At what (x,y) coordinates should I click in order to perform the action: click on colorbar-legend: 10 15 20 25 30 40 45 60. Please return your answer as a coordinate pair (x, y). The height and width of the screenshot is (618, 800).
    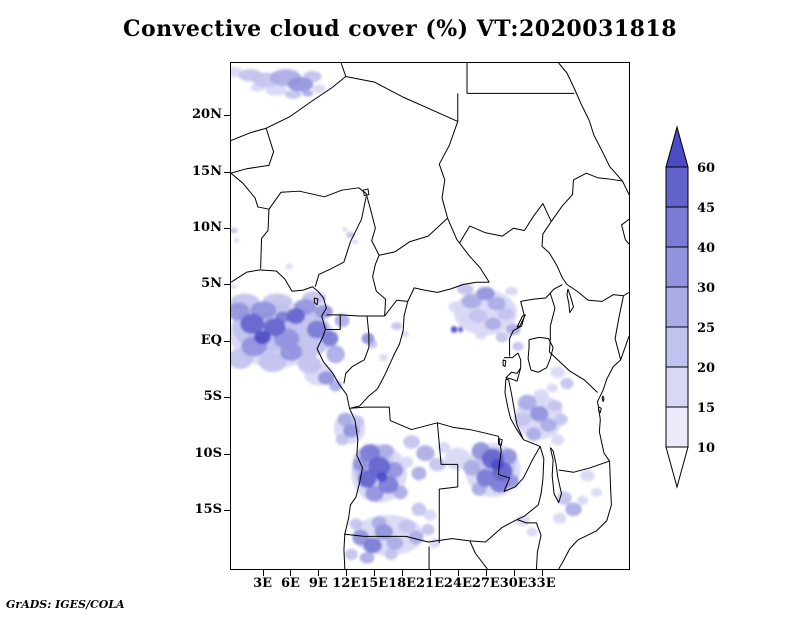
    Looking at the image, I should click on (699, 311).